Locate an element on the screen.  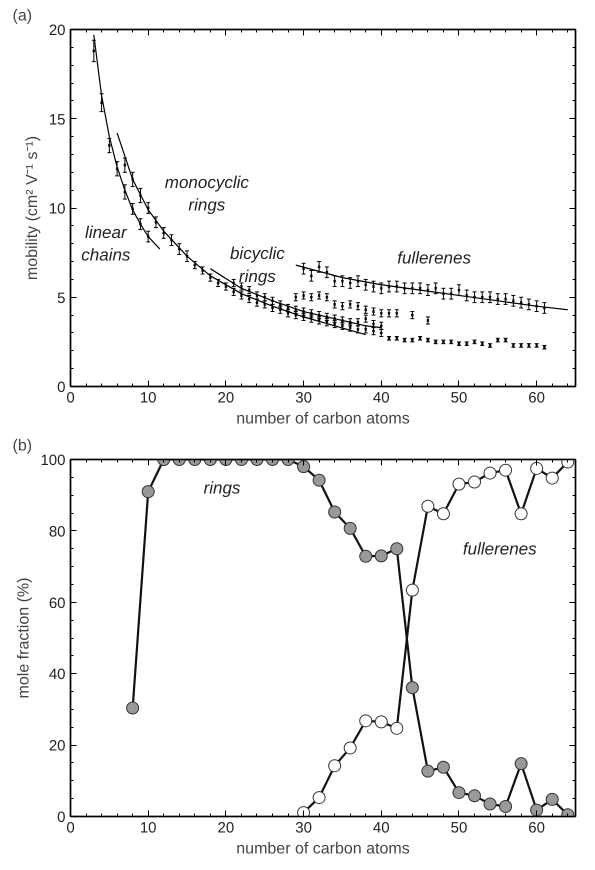
y-tick-label: 10 is located at coordinates (57, 209).